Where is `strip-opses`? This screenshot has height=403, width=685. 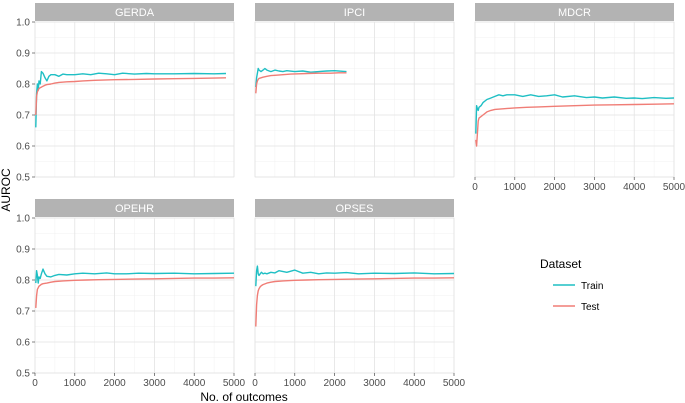
strip-opses is located at coordinates (354, 208).